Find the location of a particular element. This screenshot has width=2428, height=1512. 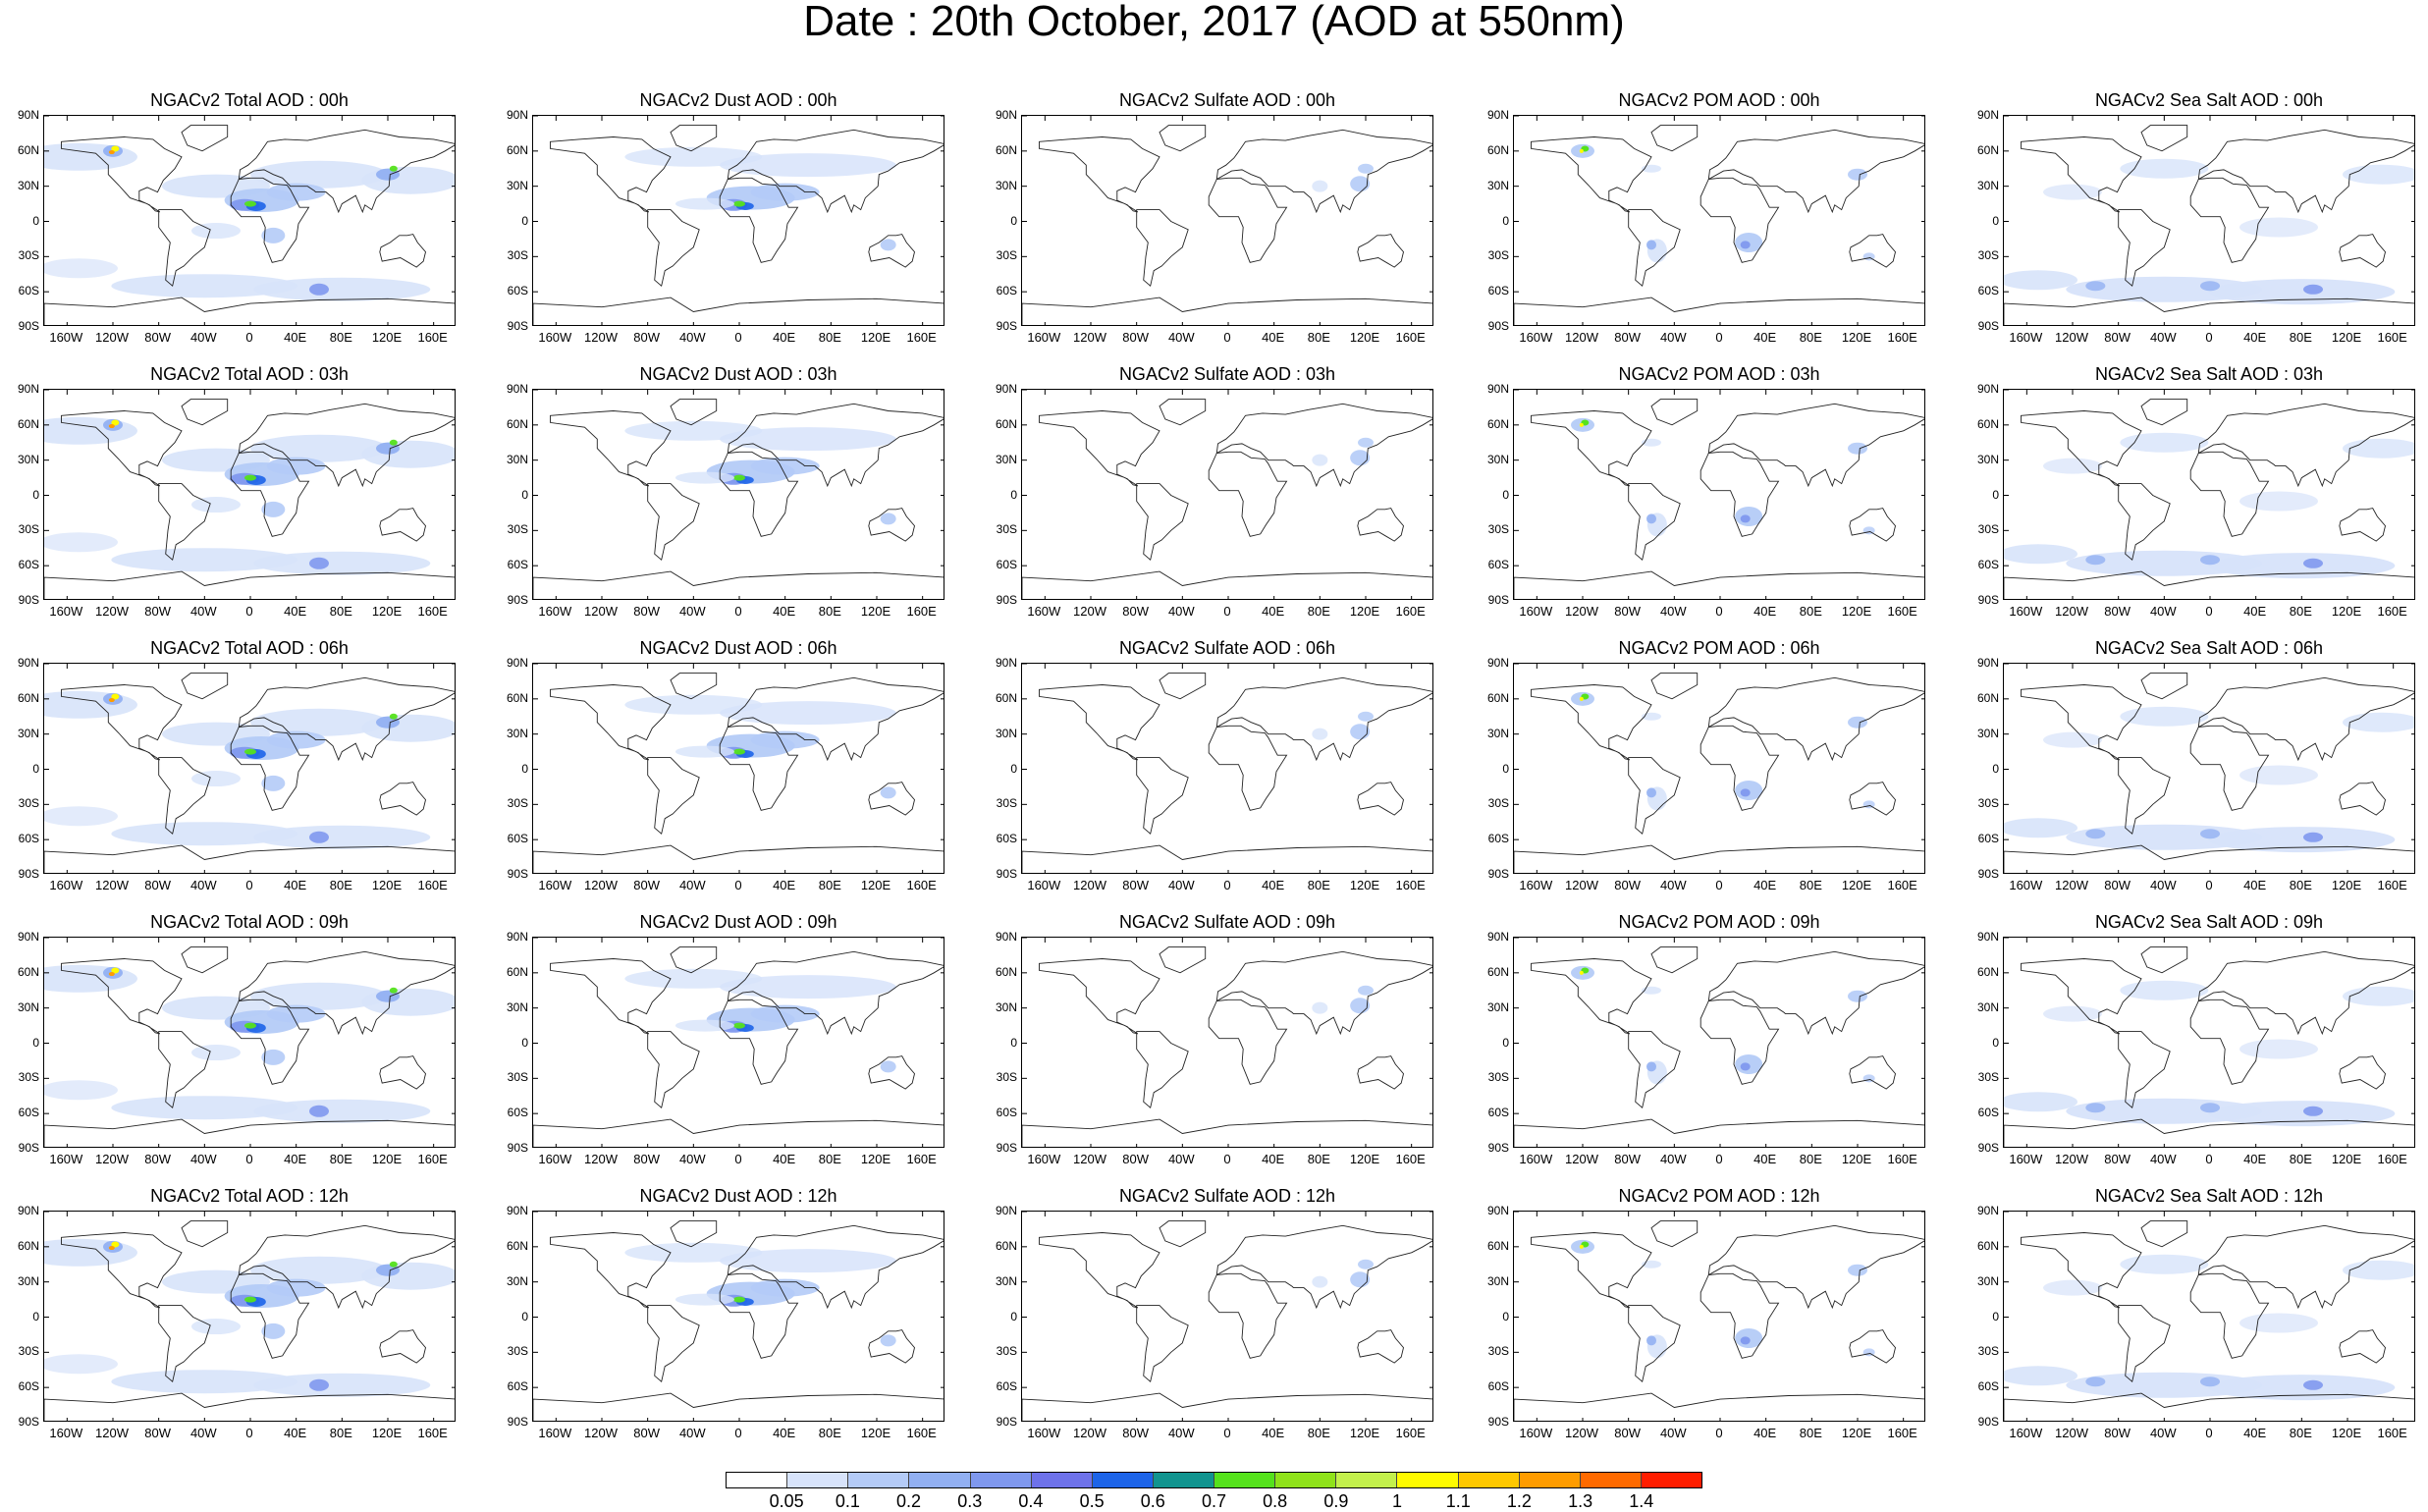

colorbar-label: 1.2 is located at coordinates (1519, 1501).